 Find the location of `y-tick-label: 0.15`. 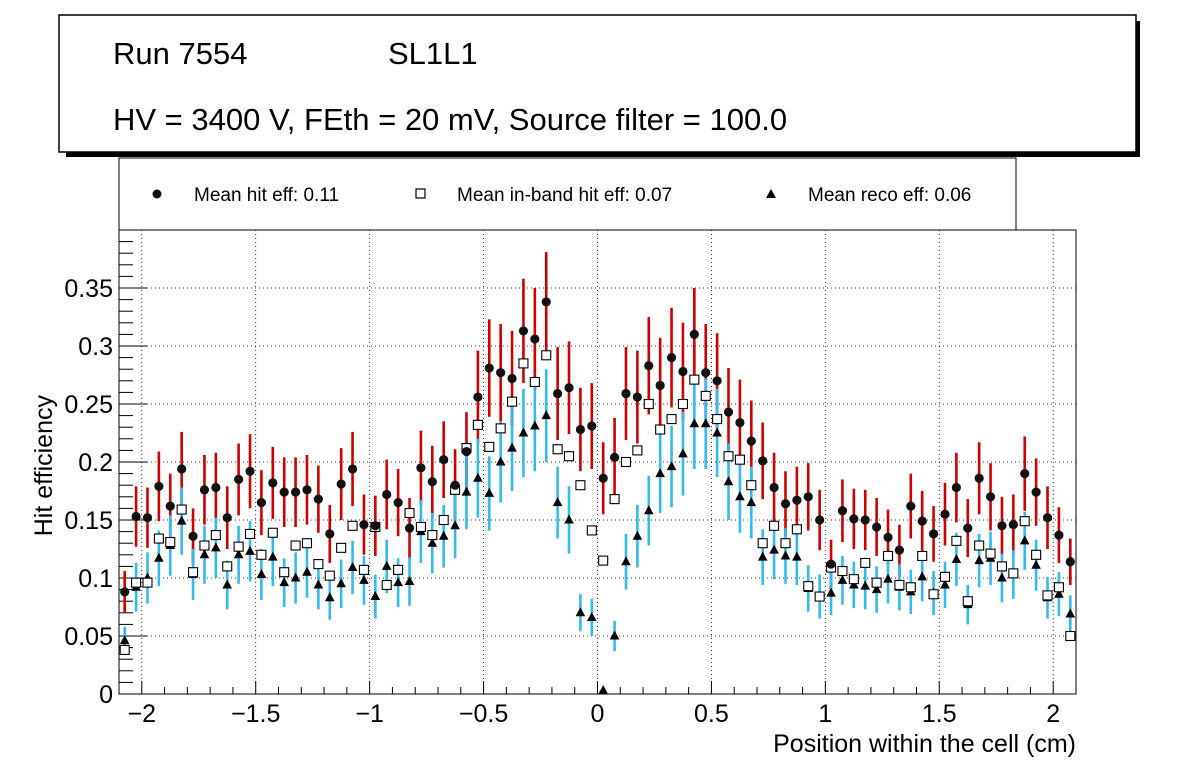

y-tick-label: 0.15 is located at coordinates (88, 521).